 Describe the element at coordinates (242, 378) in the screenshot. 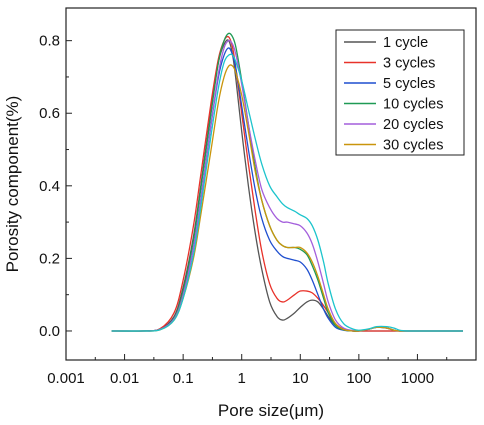

I see `x-tick-label: 1` at that location.